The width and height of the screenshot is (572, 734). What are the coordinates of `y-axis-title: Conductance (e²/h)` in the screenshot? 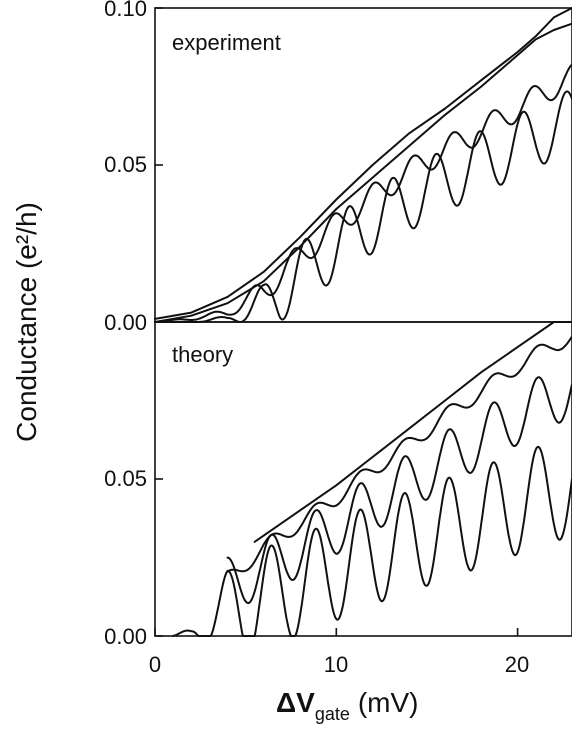 It's located at (26, 322).